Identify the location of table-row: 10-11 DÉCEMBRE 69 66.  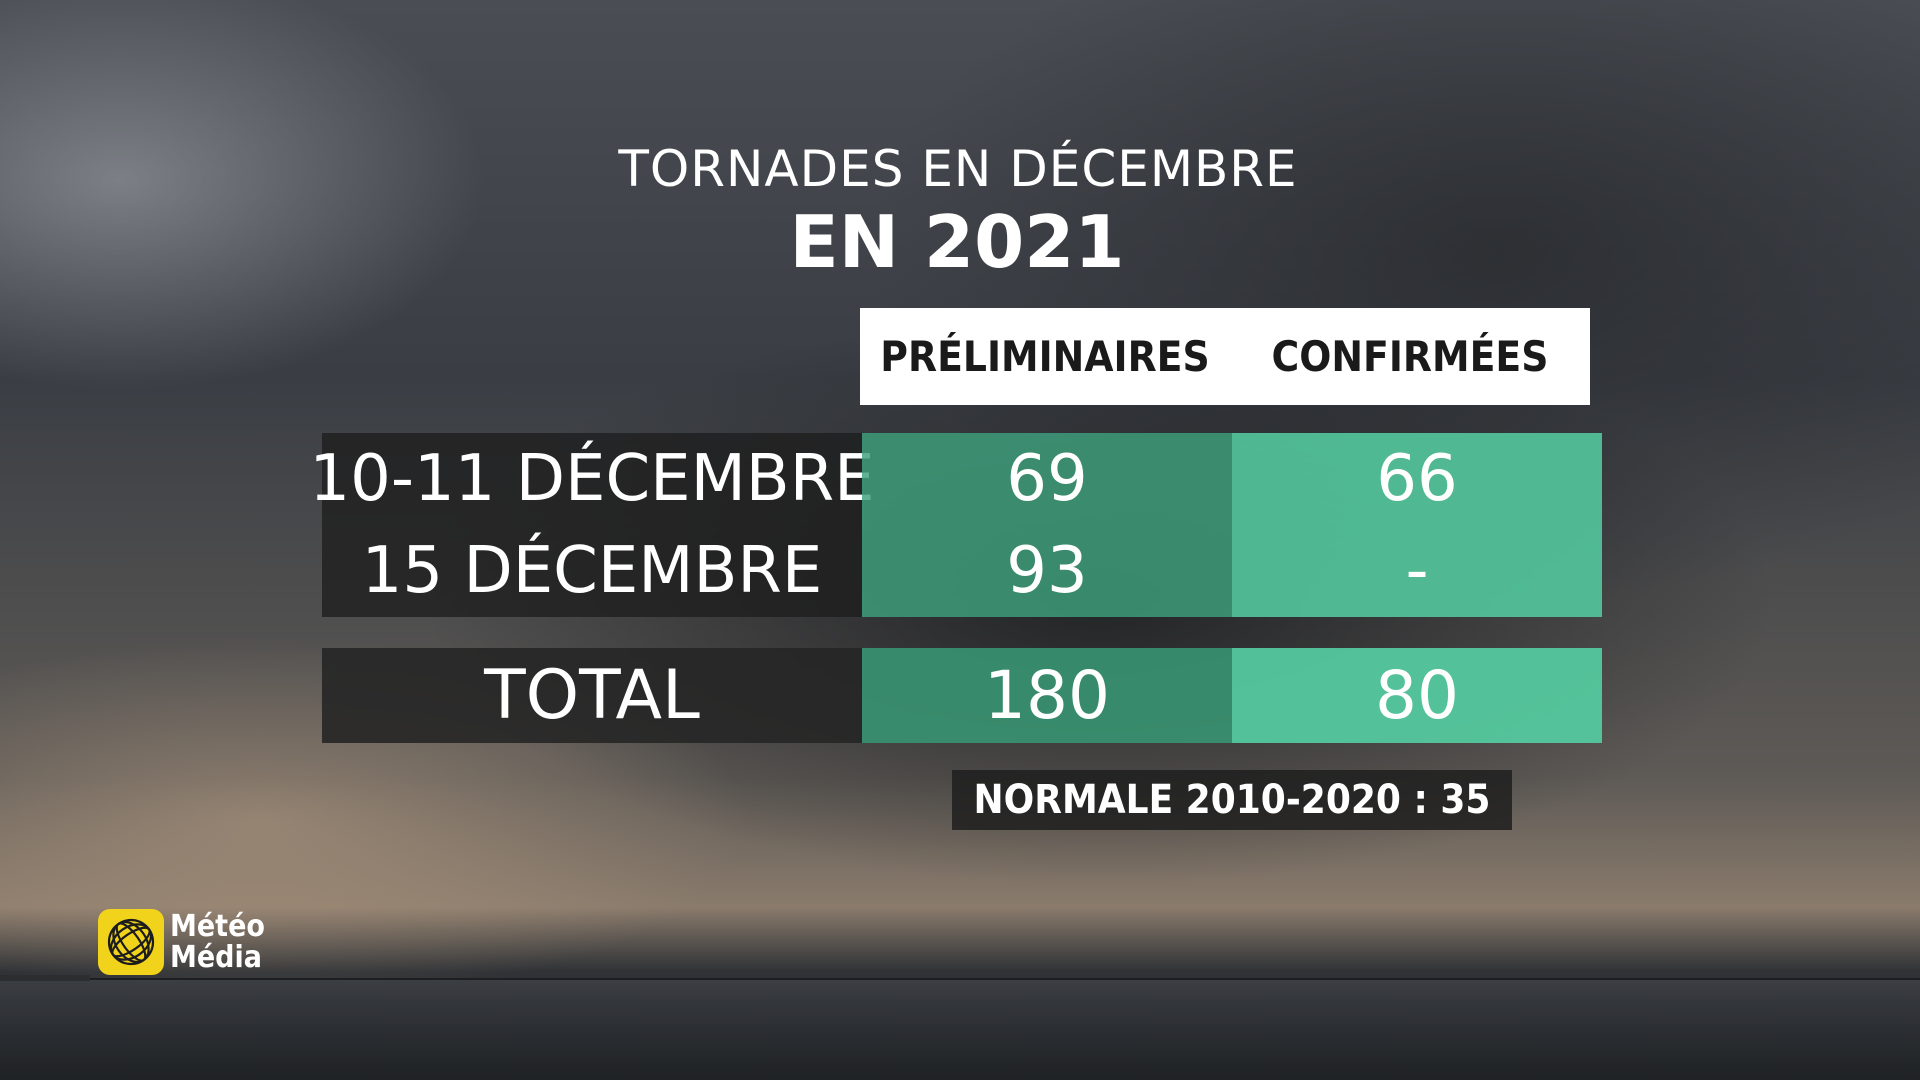
(955, 479).